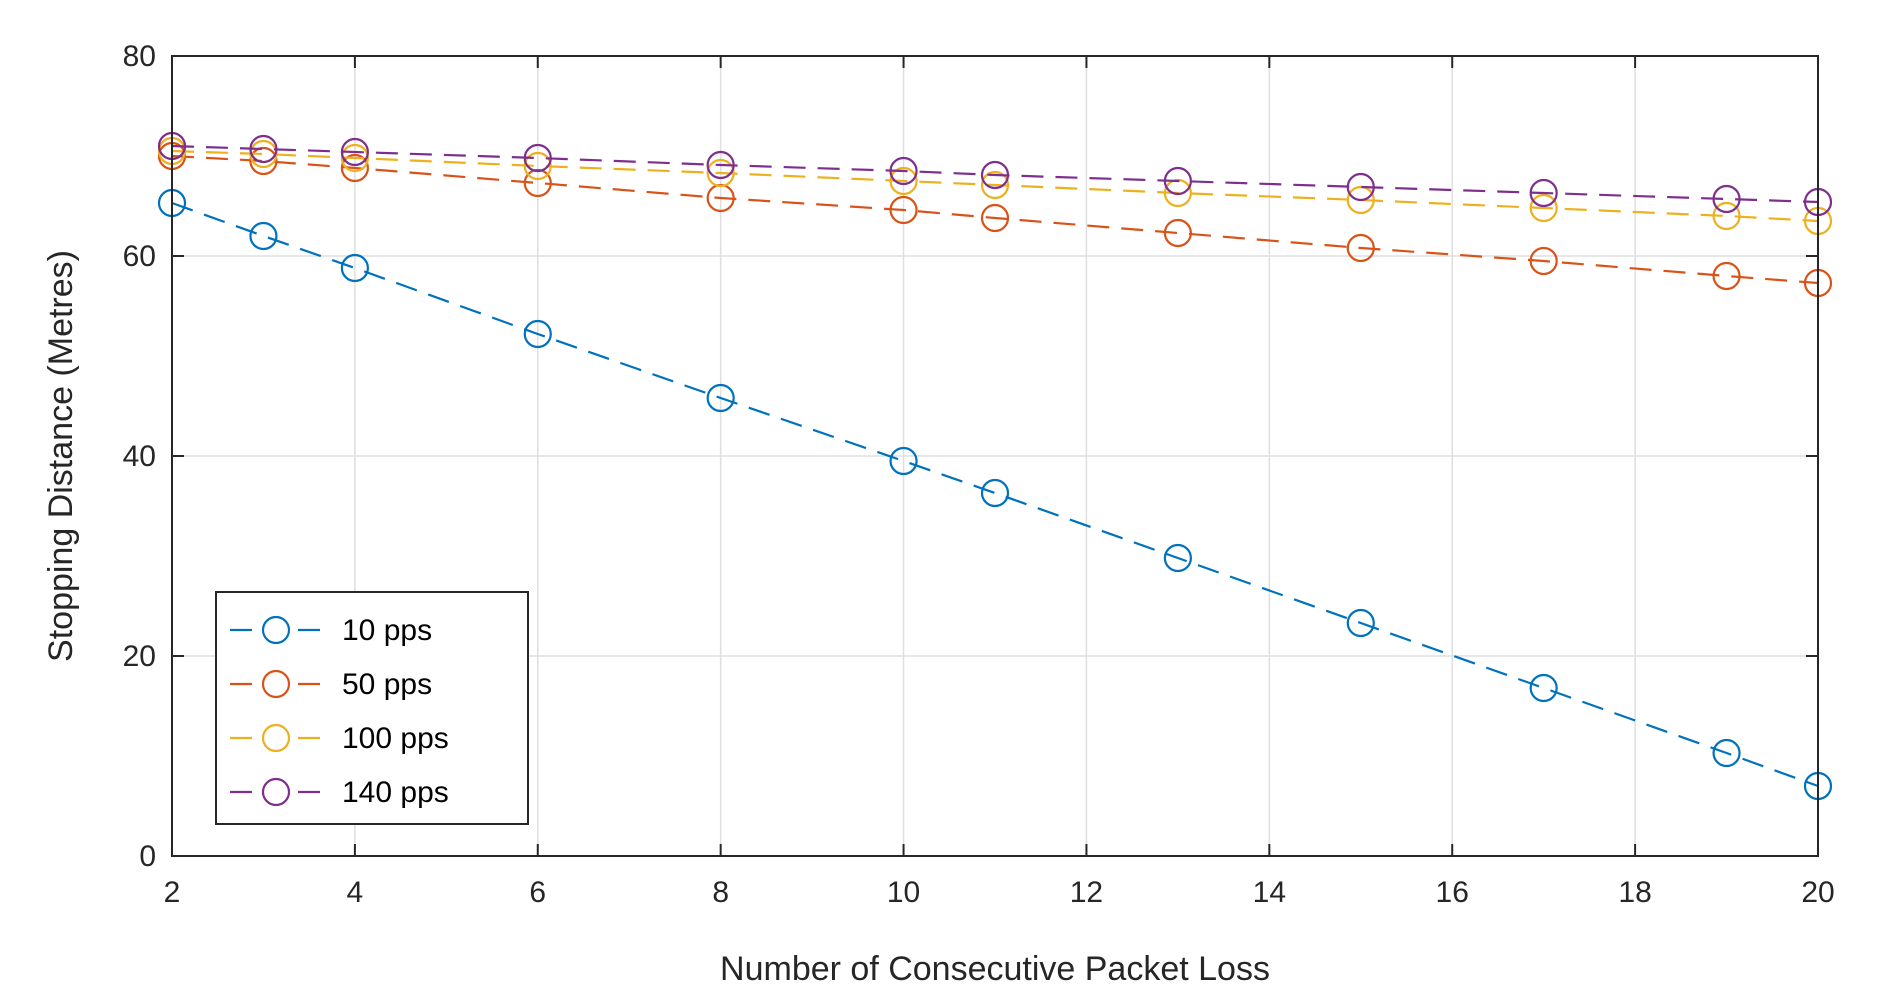 The width and height of the screenshot is (1877, 1006). What do you see at coordinates (1269, 892) in the screenshot?
I see `x-tick-label: 14` at bounding box center [1269, 892].